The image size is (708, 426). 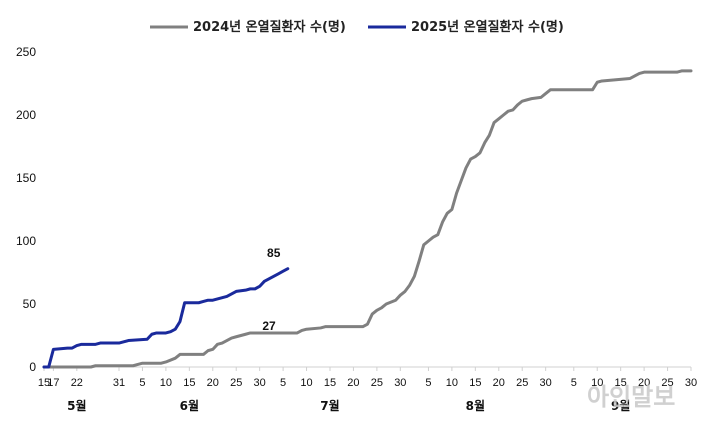 What do you see at coordinates (26, 241) in the screenshot?
I see `y-tick-label: 100` at bounding box center [26, 241].